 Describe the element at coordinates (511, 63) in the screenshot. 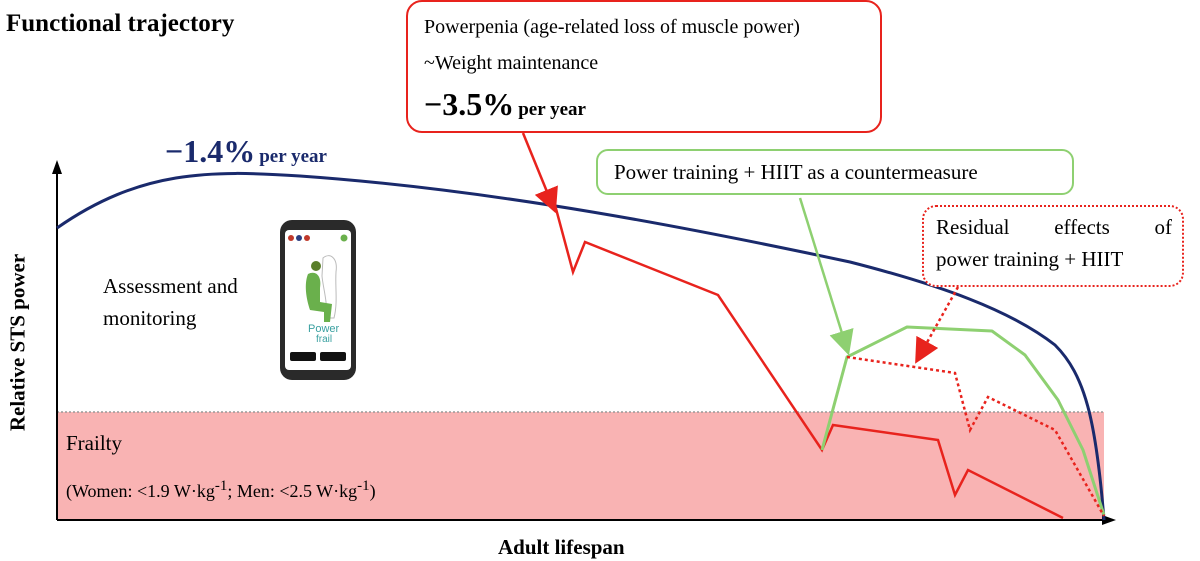

I see `powerpenia-line2: ~Weight maintenance` at that location.